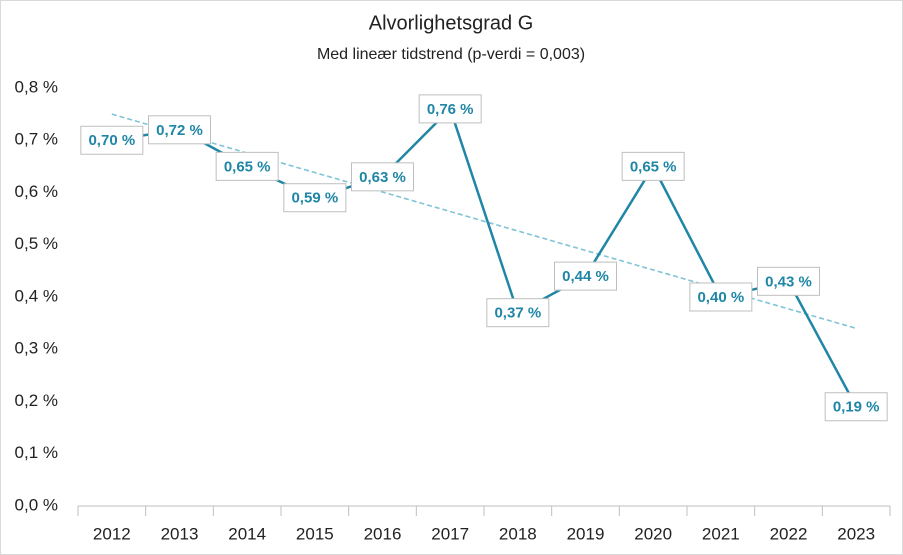 The image size is (903, 555). What do you see at coordinates (112, 533) in the screenshot?
I see `x-tick-label: 2012` at bounding box center [112, 533].